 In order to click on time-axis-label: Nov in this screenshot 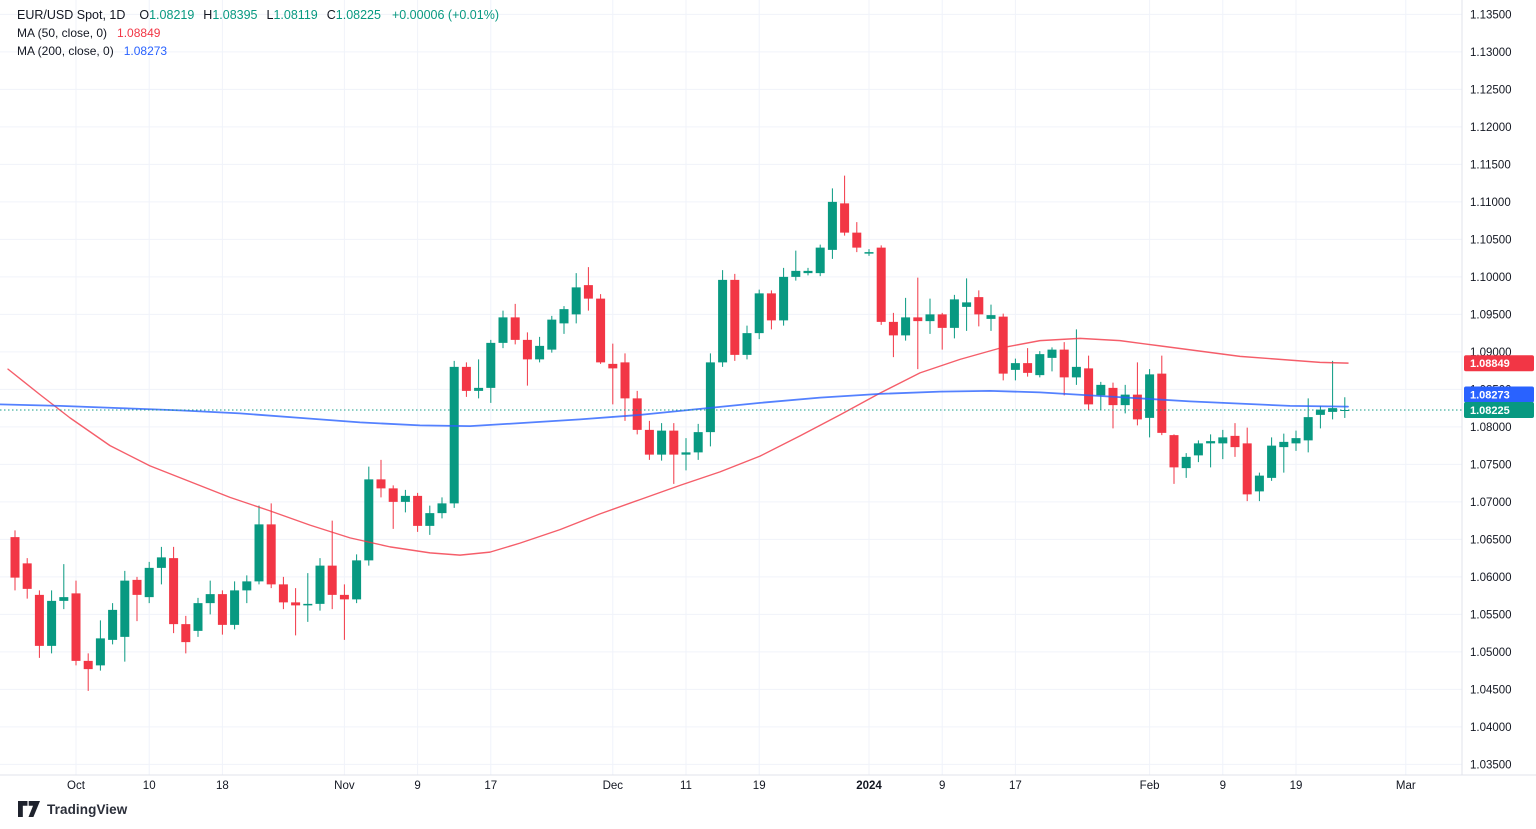, I will do `click(344, 786)`.